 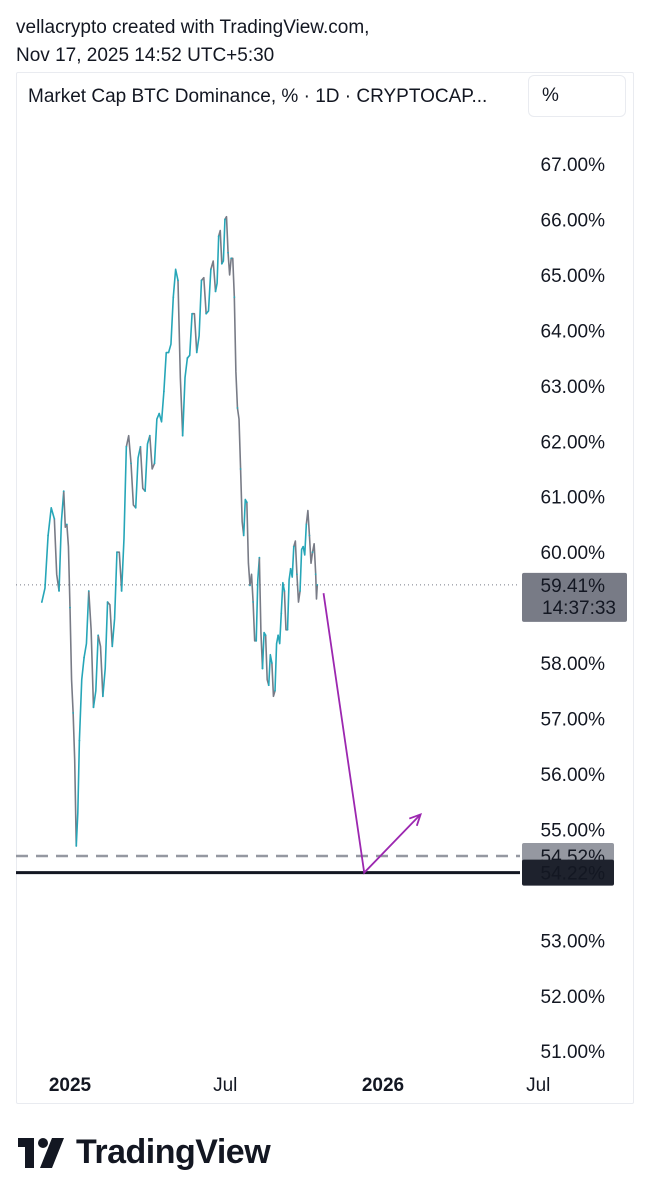 I want to click on x-tick-label: 2025, so click(x=70, y=1085).